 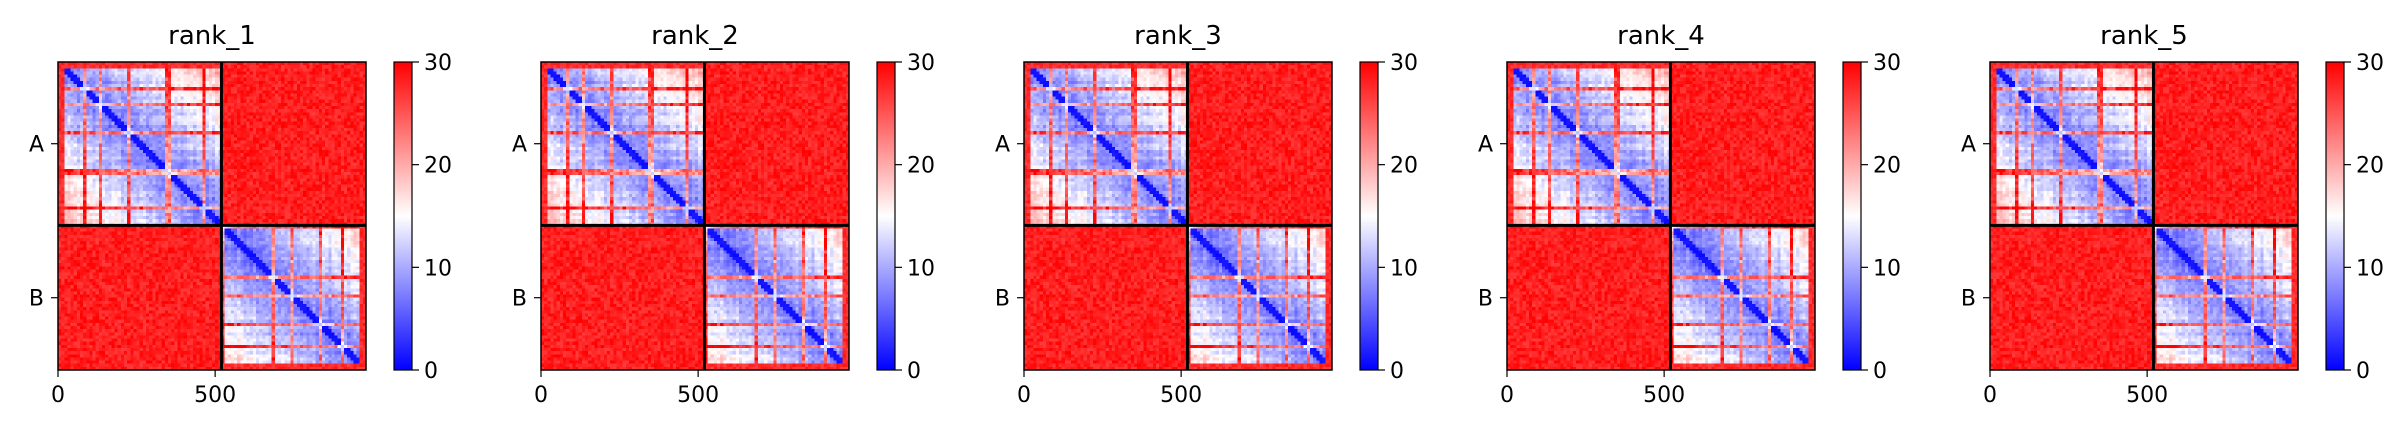 What do you see at coordinates (212, 36) in the screenshot?
I see `subplot-title: rank_1` at bounding box center [212, 36].